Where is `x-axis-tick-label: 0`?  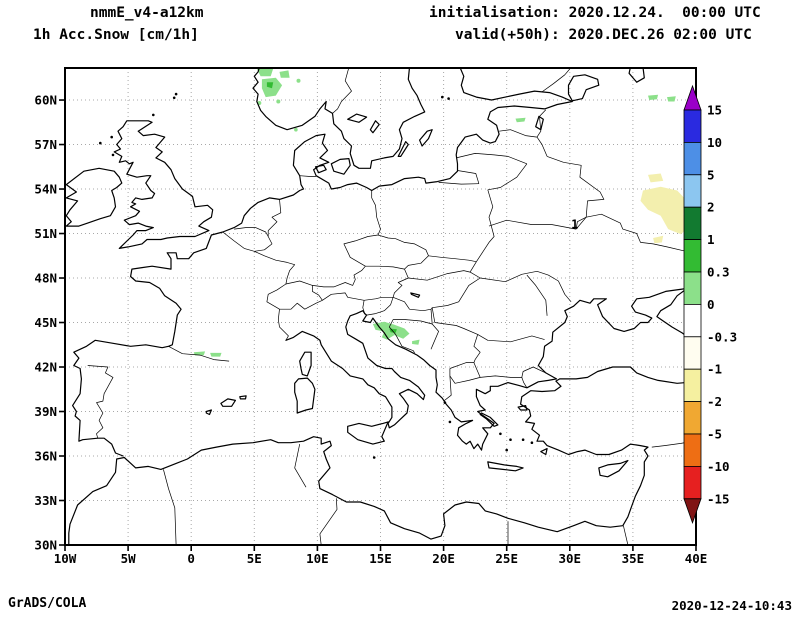
x-axis-tick-label: 0 is located at coordinates (191, 558).